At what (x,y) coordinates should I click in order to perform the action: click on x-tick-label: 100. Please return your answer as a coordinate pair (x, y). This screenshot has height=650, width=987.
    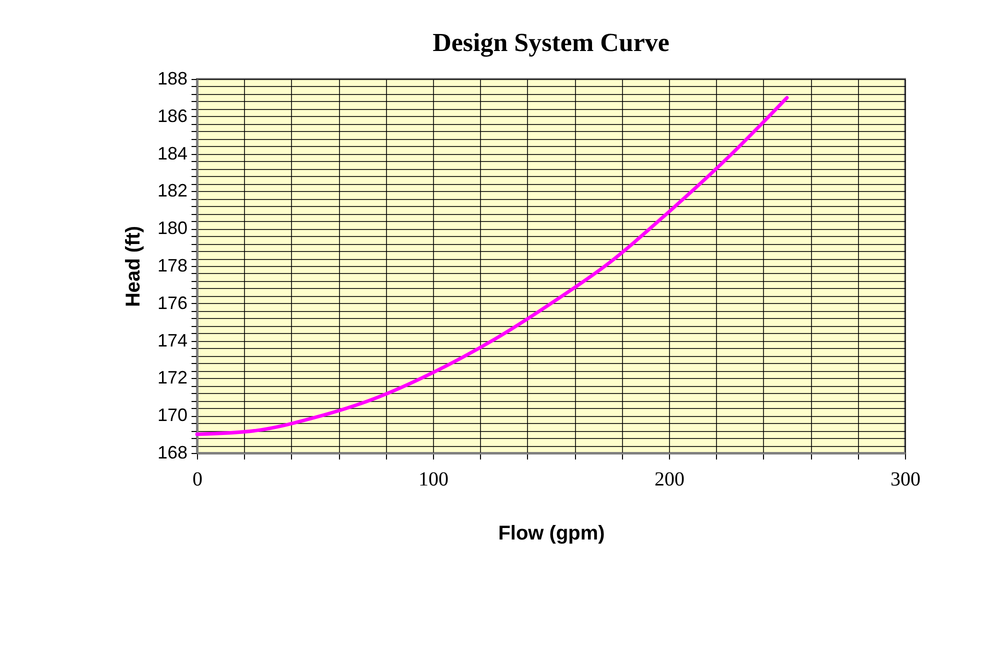
    Looking at the image, I should click on (433, 479).